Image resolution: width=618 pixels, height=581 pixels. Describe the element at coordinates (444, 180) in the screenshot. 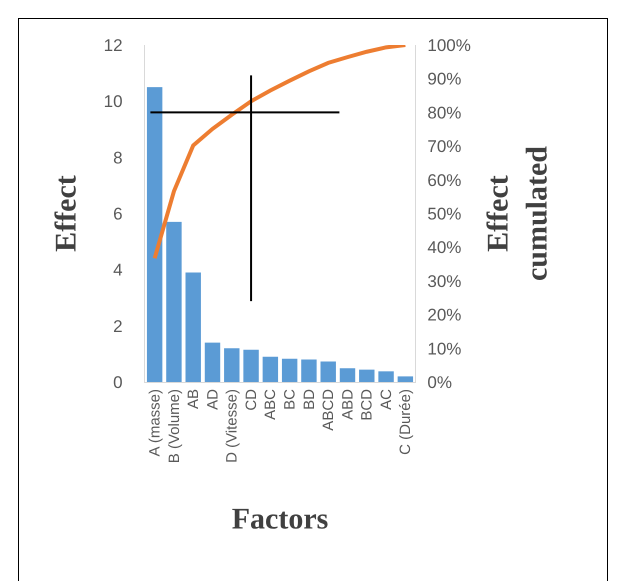

I see `y2-tick-label: 60%` at that location.